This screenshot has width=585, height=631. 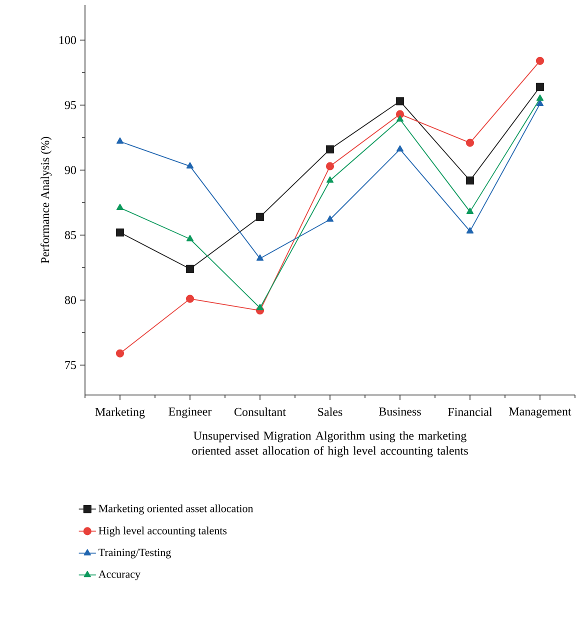 I want to click on y-tick-label: 100, so click(x=68, y=40).